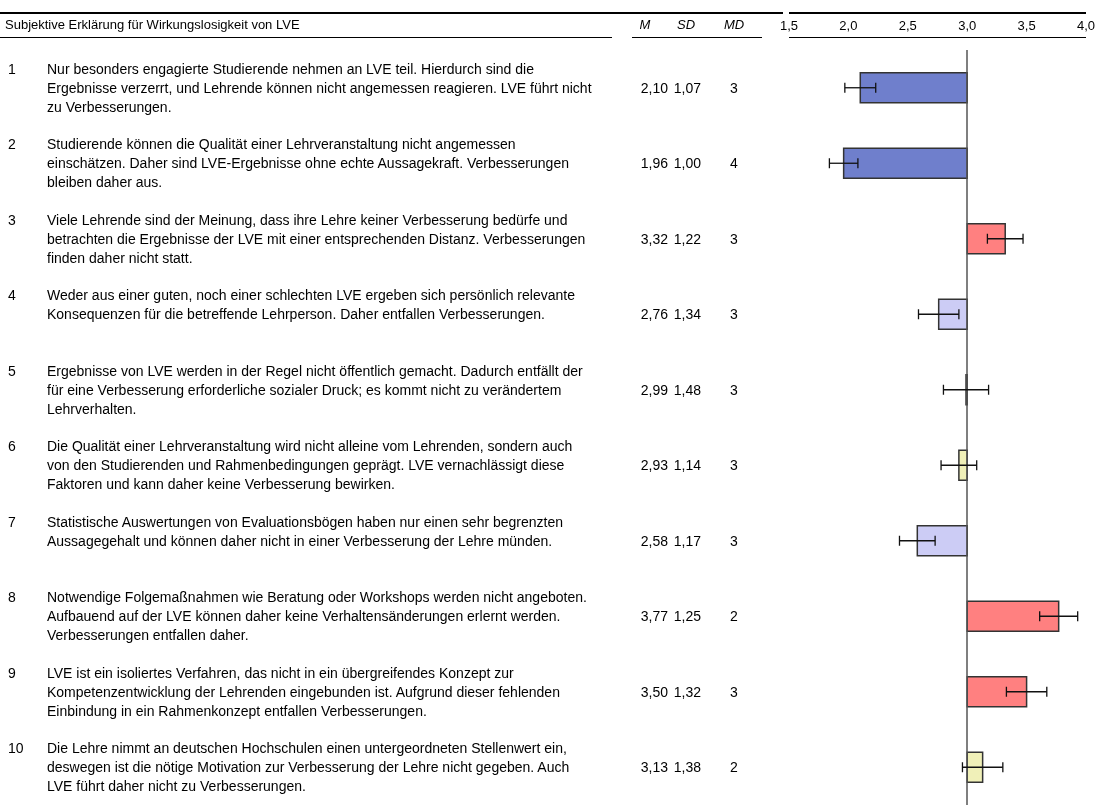 This screenshot has height=805, width=1109. I want to click on text: 1,14, so click(687, 465).